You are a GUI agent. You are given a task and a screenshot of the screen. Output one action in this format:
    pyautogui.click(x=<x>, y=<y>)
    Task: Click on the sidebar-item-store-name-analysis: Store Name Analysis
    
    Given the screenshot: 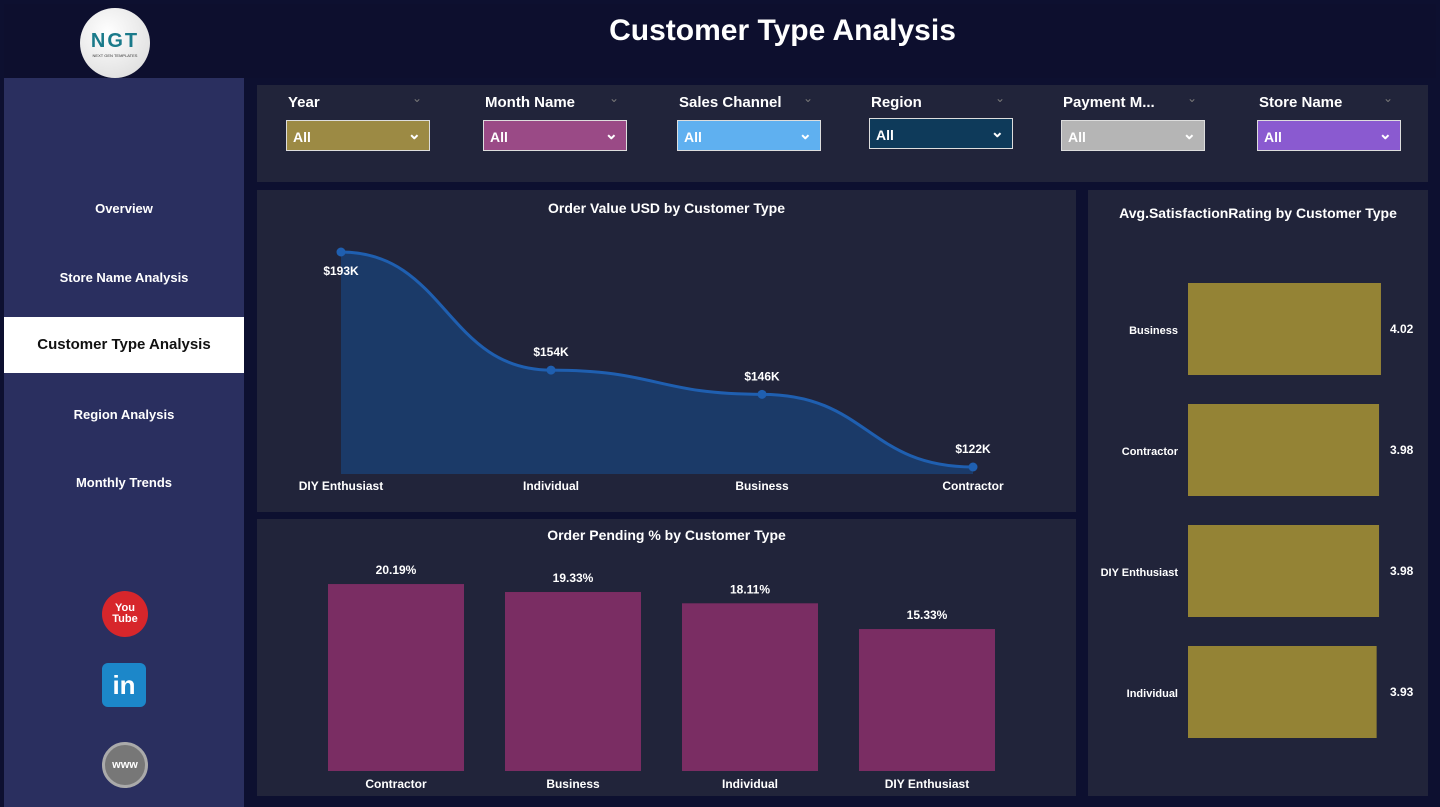 What is the action you would take?
    pyautogui.click(x=124, y=277)
    